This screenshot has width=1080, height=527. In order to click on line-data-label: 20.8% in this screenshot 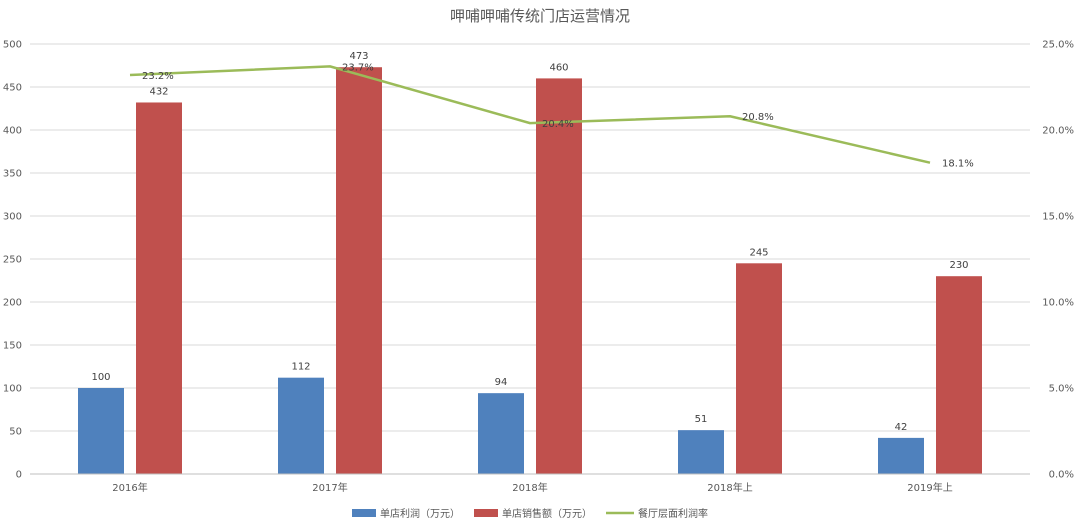, I will do `click(758, 117)`.